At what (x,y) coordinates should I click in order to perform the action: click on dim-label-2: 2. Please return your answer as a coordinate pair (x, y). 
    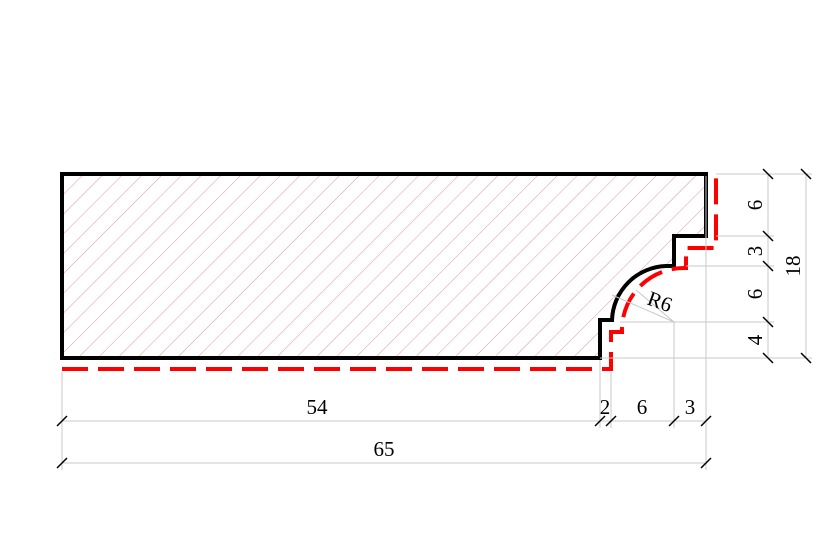
    Looking at the image, I should click on (605, 407).